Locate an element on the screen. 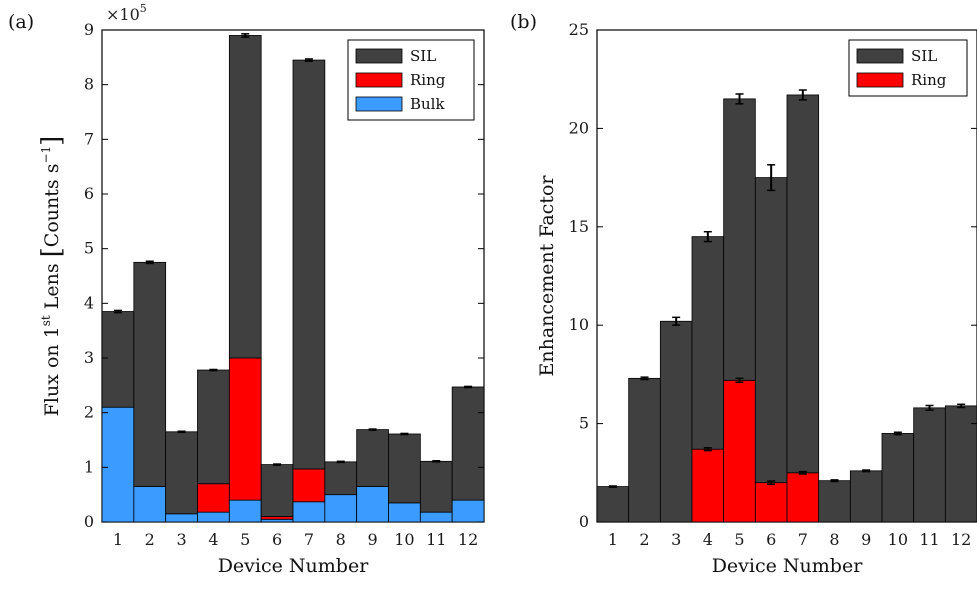 Image resolution: width=977 pixels, height=594 pixels. p2-legend-swatch-sil is located at coordinates (880, 56).